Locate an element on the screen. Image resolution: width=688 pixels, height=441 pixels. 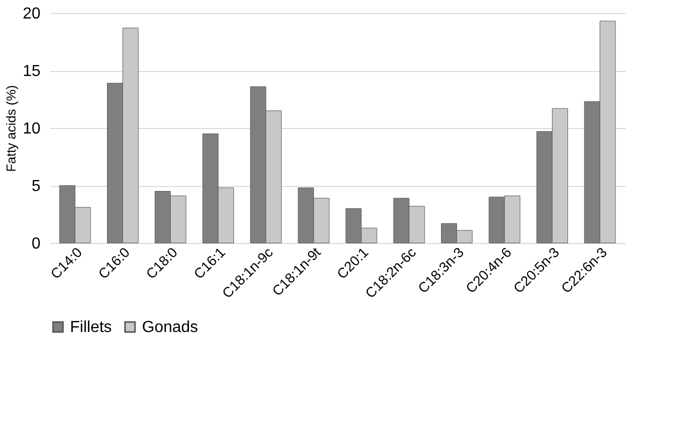
legend-label: Gonads is located at coordinates (170, 327).